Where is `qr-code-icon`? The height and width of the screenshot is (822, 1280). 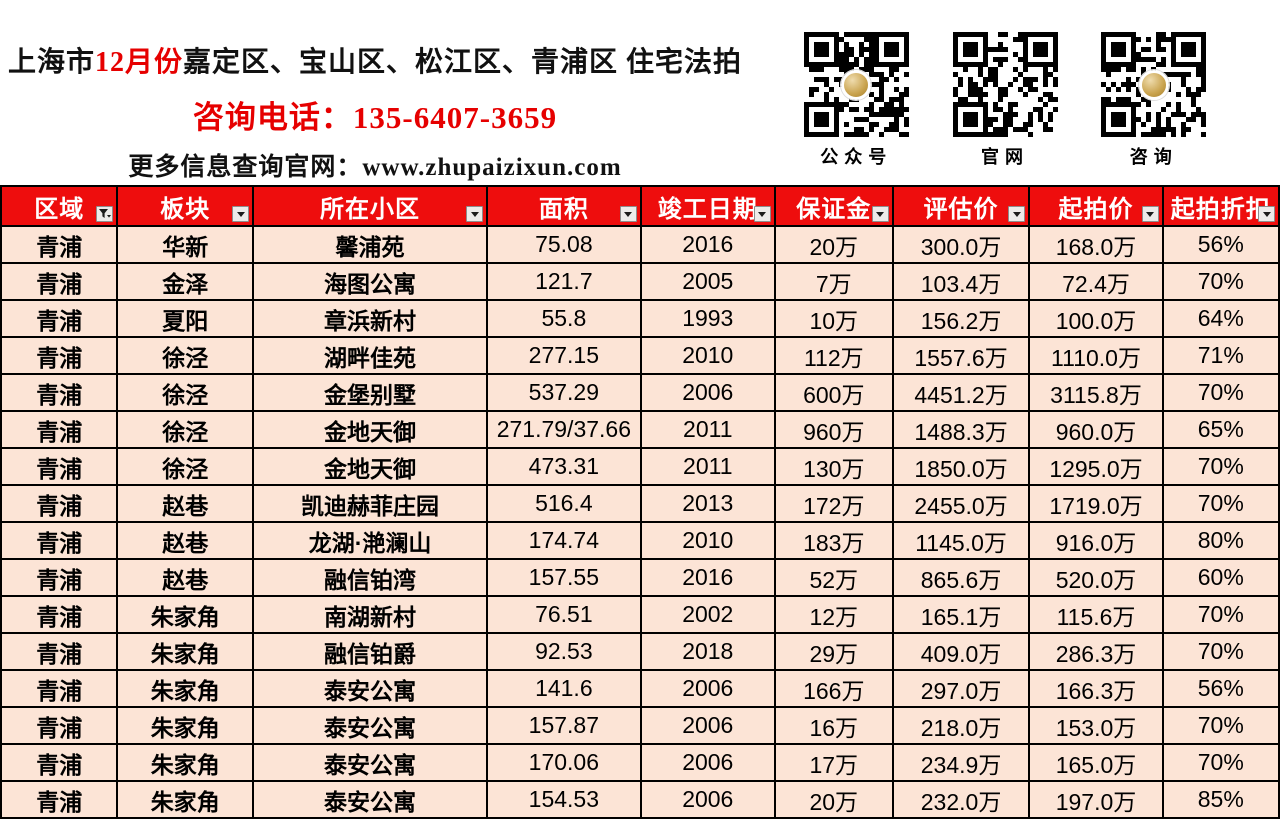 qr-code-icon is located at coordinates (856, 84).